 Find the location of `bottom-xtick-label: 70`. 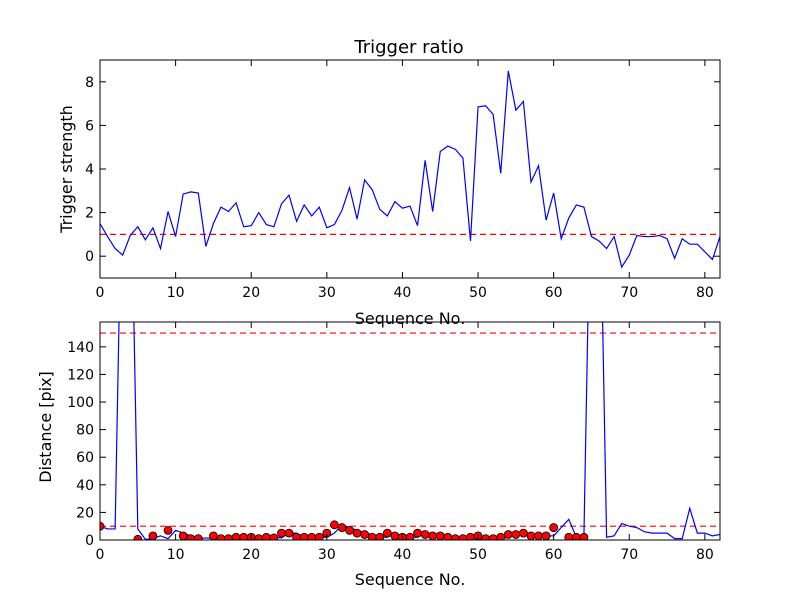

bottom-xtick-label: 70 is located at coordinates (629, 555).